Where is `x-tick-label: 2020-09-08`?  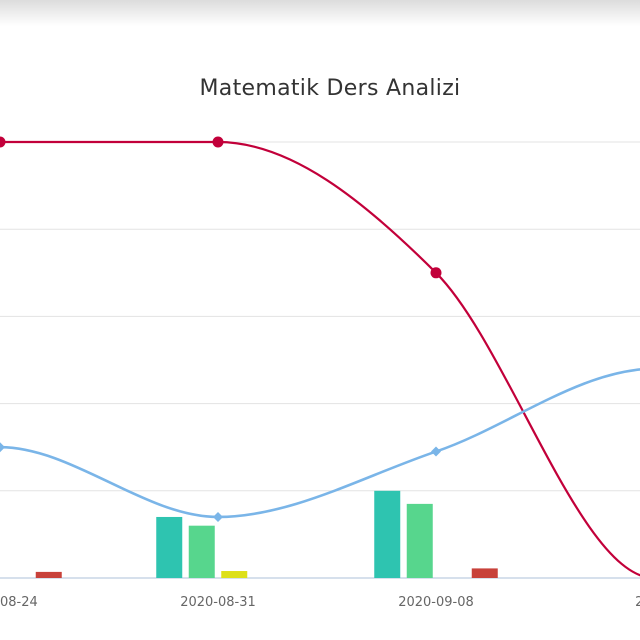 x-tick-label: 2020-09-08 is located at coordinates (436, 602).